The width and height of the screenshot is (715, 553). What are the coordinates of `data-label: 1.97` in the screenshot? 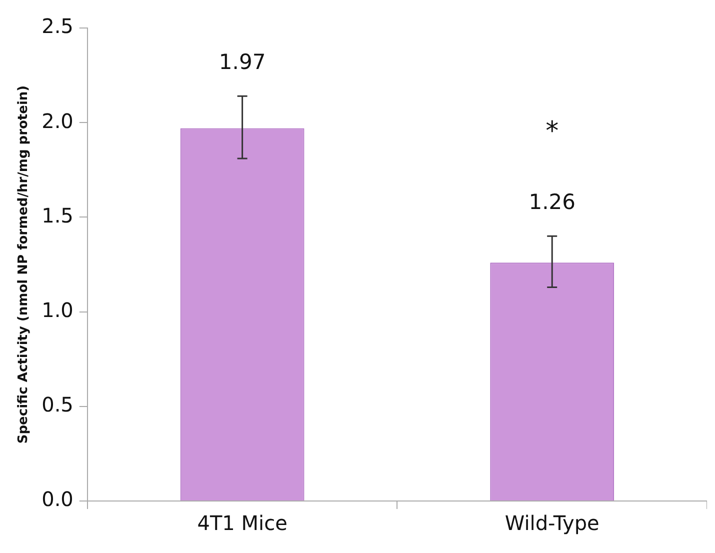 It's located at (242, 62).